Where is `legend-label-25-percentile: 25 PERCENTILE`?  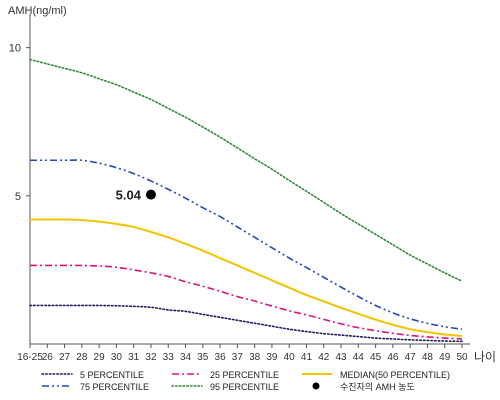 legend-label-25-percentile: 25 PERCENTILE is located at coordinates (244, 375).